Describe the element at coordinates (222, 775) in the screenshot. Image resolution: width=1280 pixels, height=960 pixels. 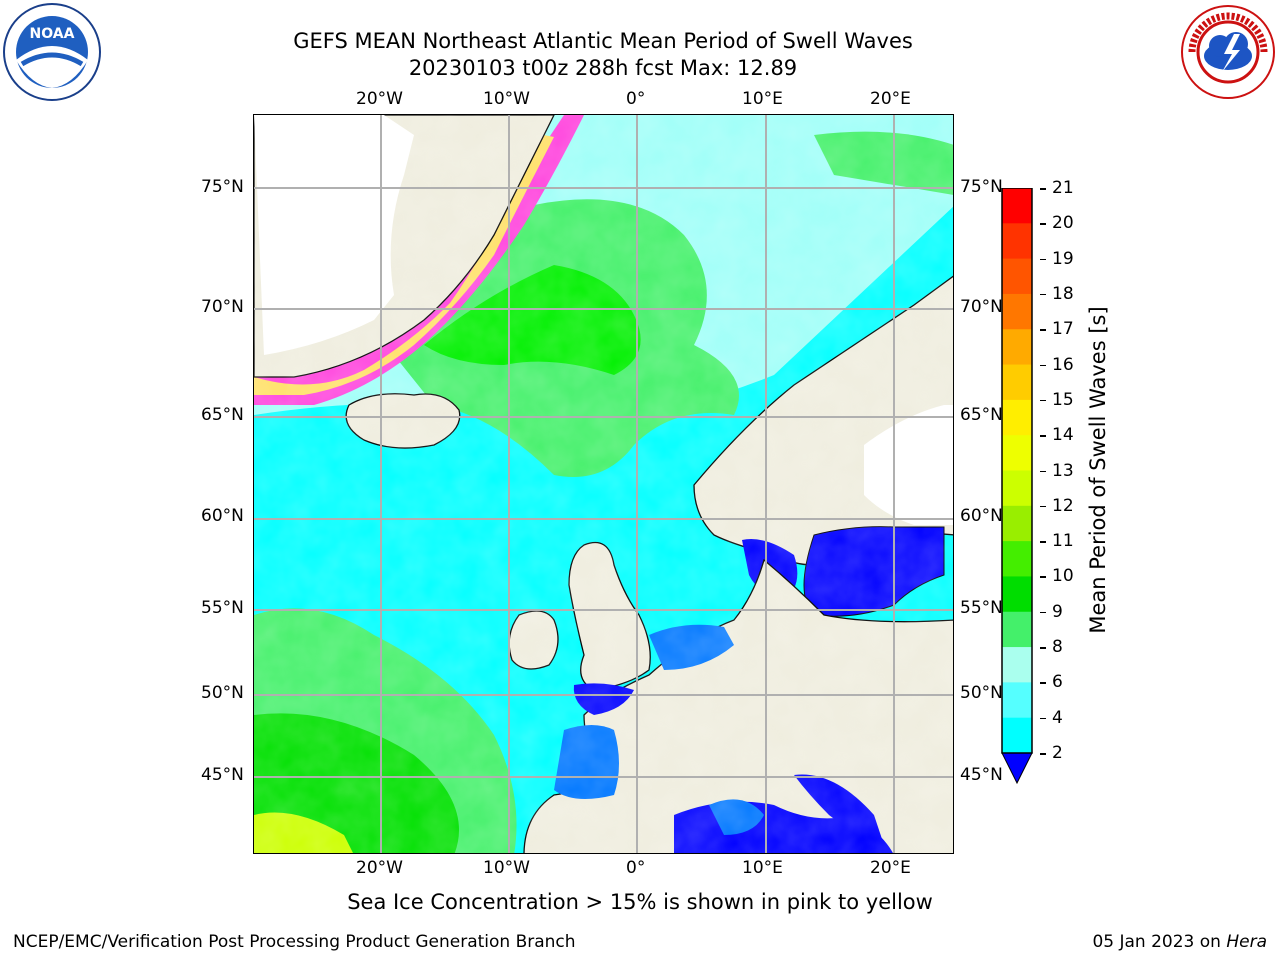
I see `lat-label-left: 45°N` at that location.